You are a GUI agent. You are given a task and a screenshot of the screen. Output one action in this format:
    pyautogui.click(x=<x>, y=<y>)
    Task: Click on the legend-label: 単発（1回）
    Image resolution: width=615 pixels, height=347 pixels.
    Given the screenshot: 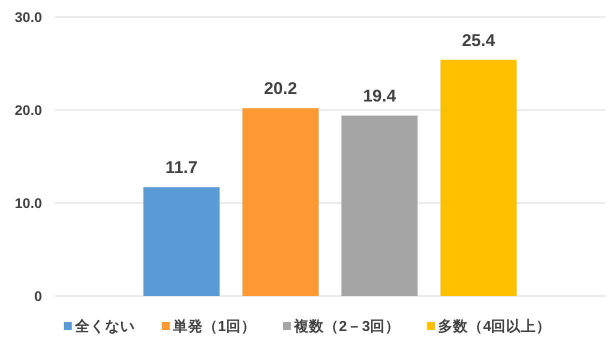 What is the action you would take?
    pyautogui.click(x=214, y=326)
    